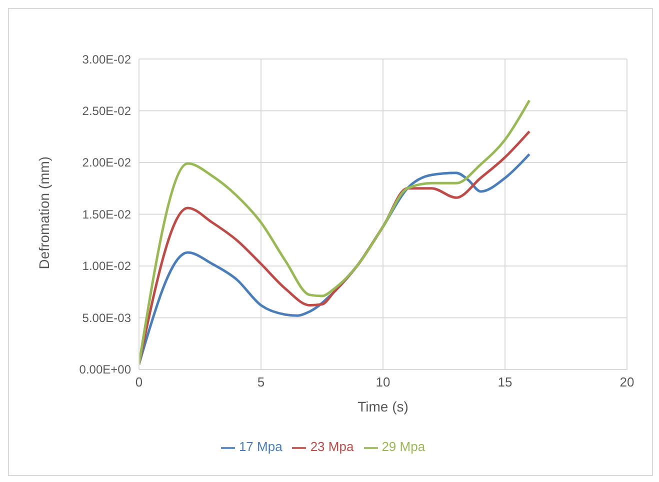 The image size is (659, 482). Describe the element at coordinates (107, 59) in the screenshot. I see `y-tick-label: 3.00E-02` at that location.